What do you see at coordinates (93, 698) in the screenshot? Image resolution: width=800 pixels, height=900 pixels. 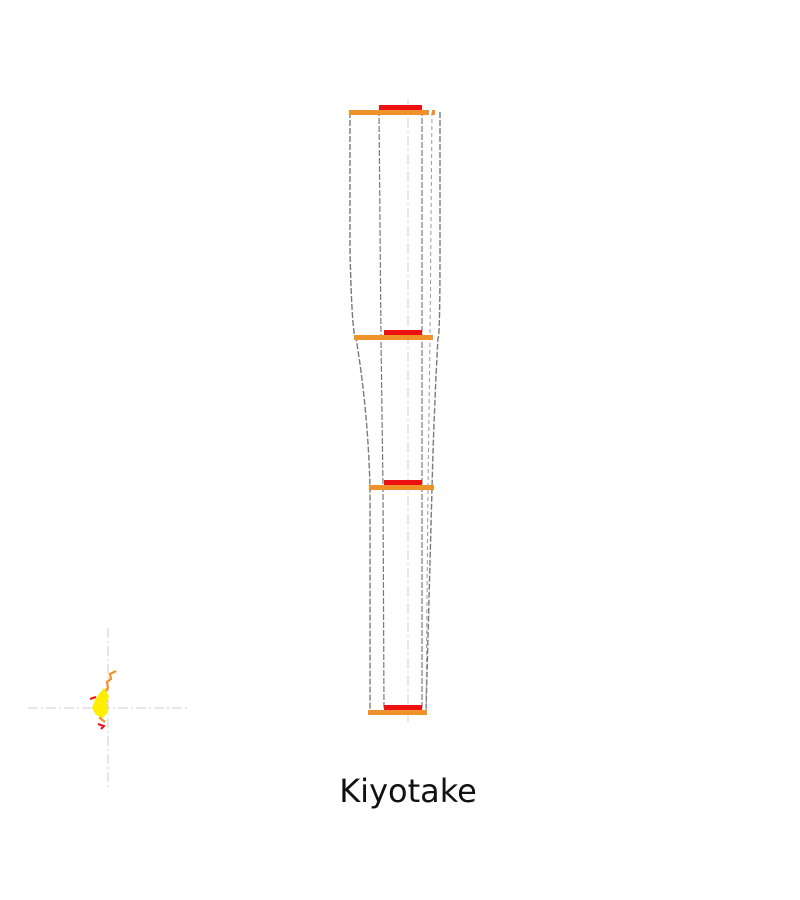 I see `glyph-red-tick-top` at bounding box center [93, 698].